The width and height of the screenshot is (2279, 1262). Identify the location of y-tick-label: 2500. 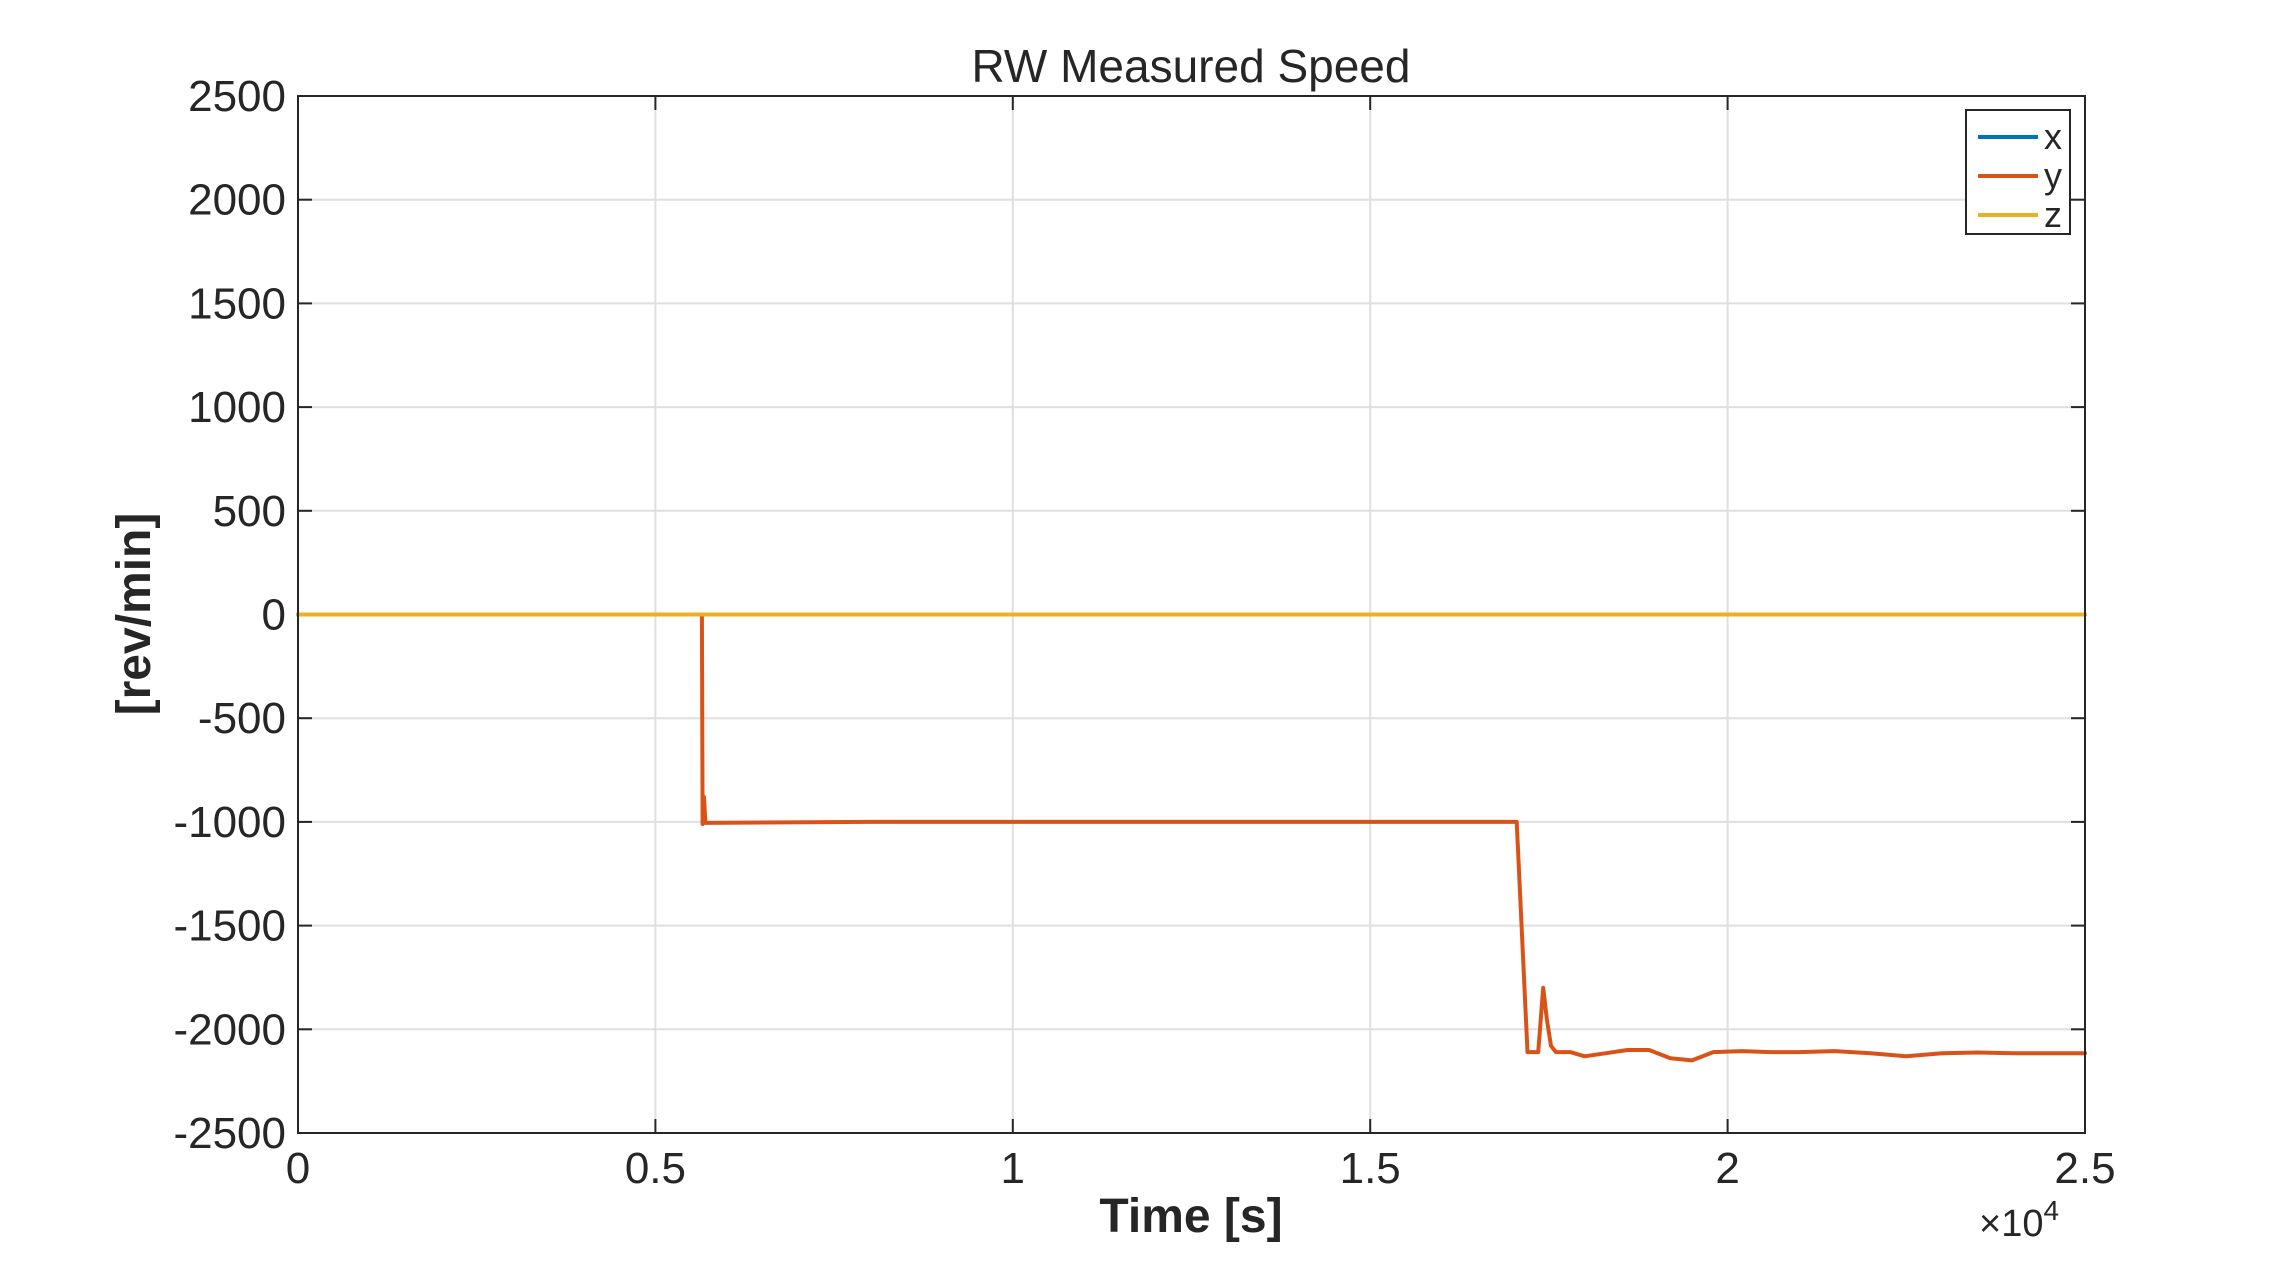
(237, 96).